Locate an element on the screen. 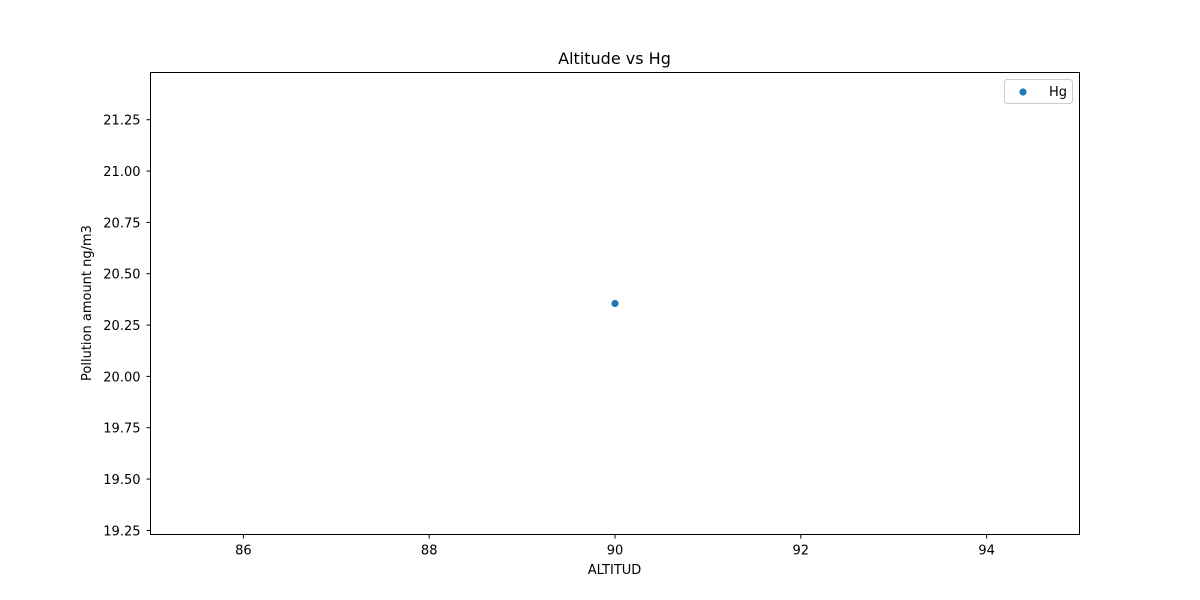  y-tick-label: 20.25 is located at coordinates (121, 326).